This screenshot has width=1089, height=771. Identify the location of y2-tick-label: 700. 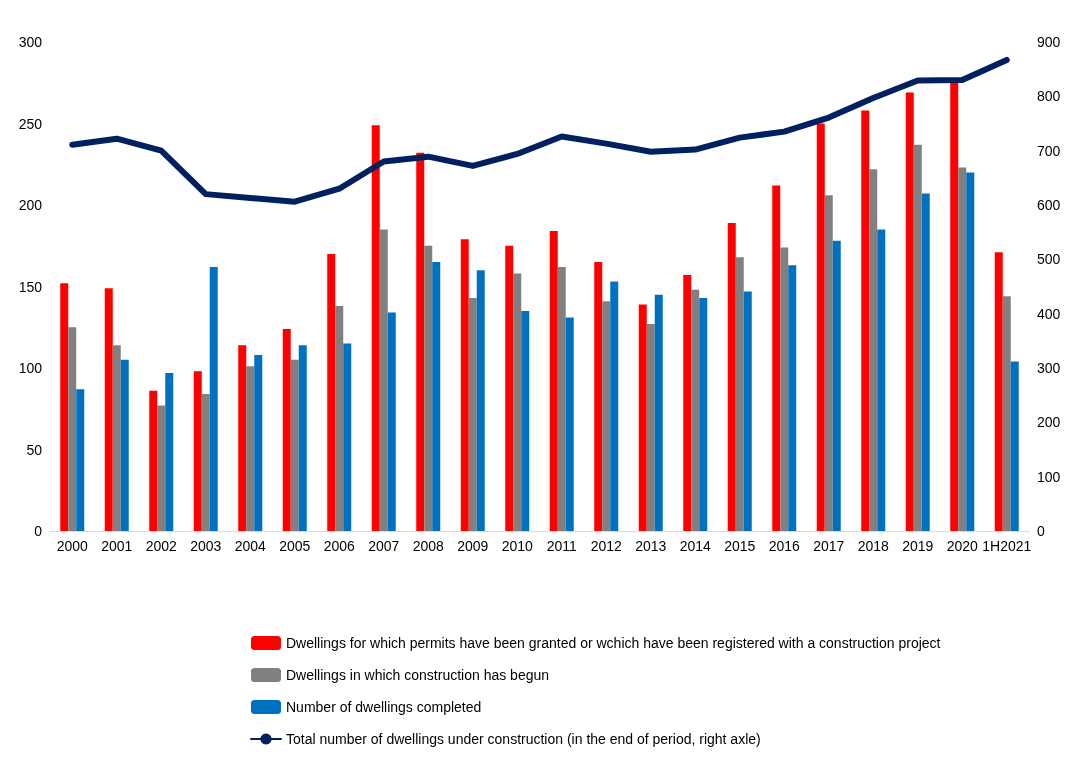
(1049, 150).